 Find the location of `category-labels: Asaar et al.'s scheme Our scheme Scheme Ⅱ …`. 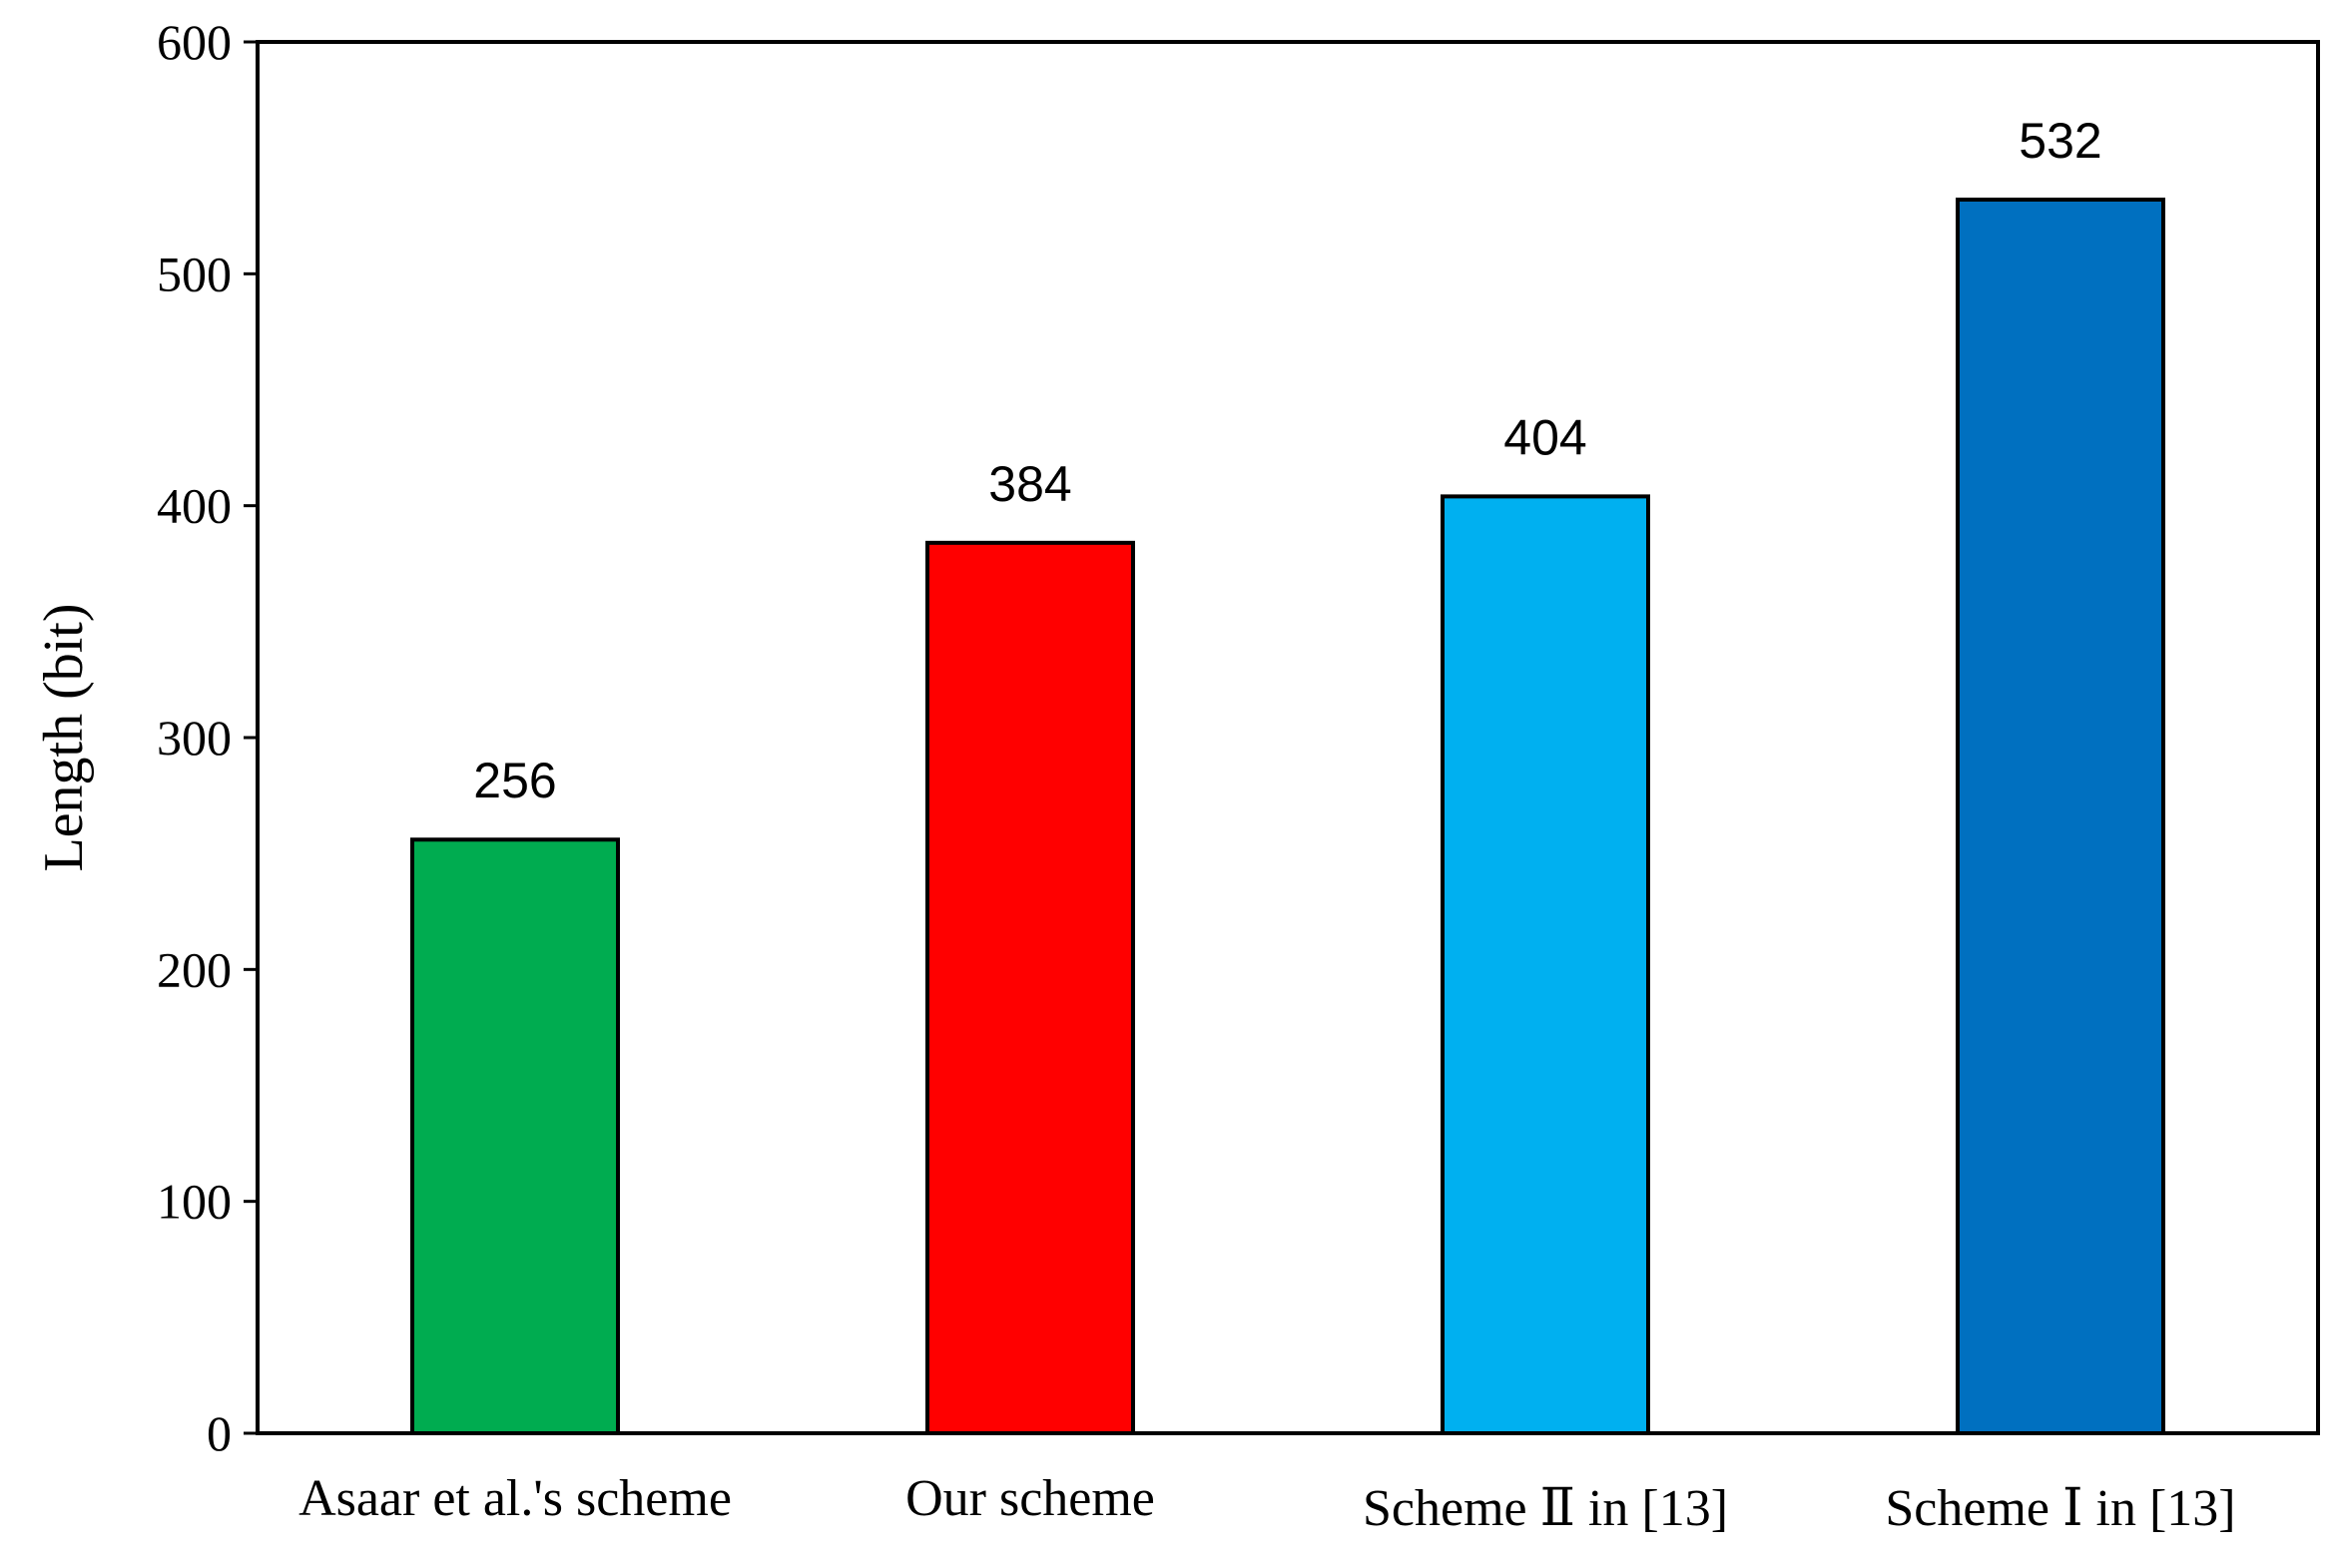

category-labels: Asaar et al.'s scheme Our scheme Scheme Ⅱ … is located at coordinates (1267, 1503).